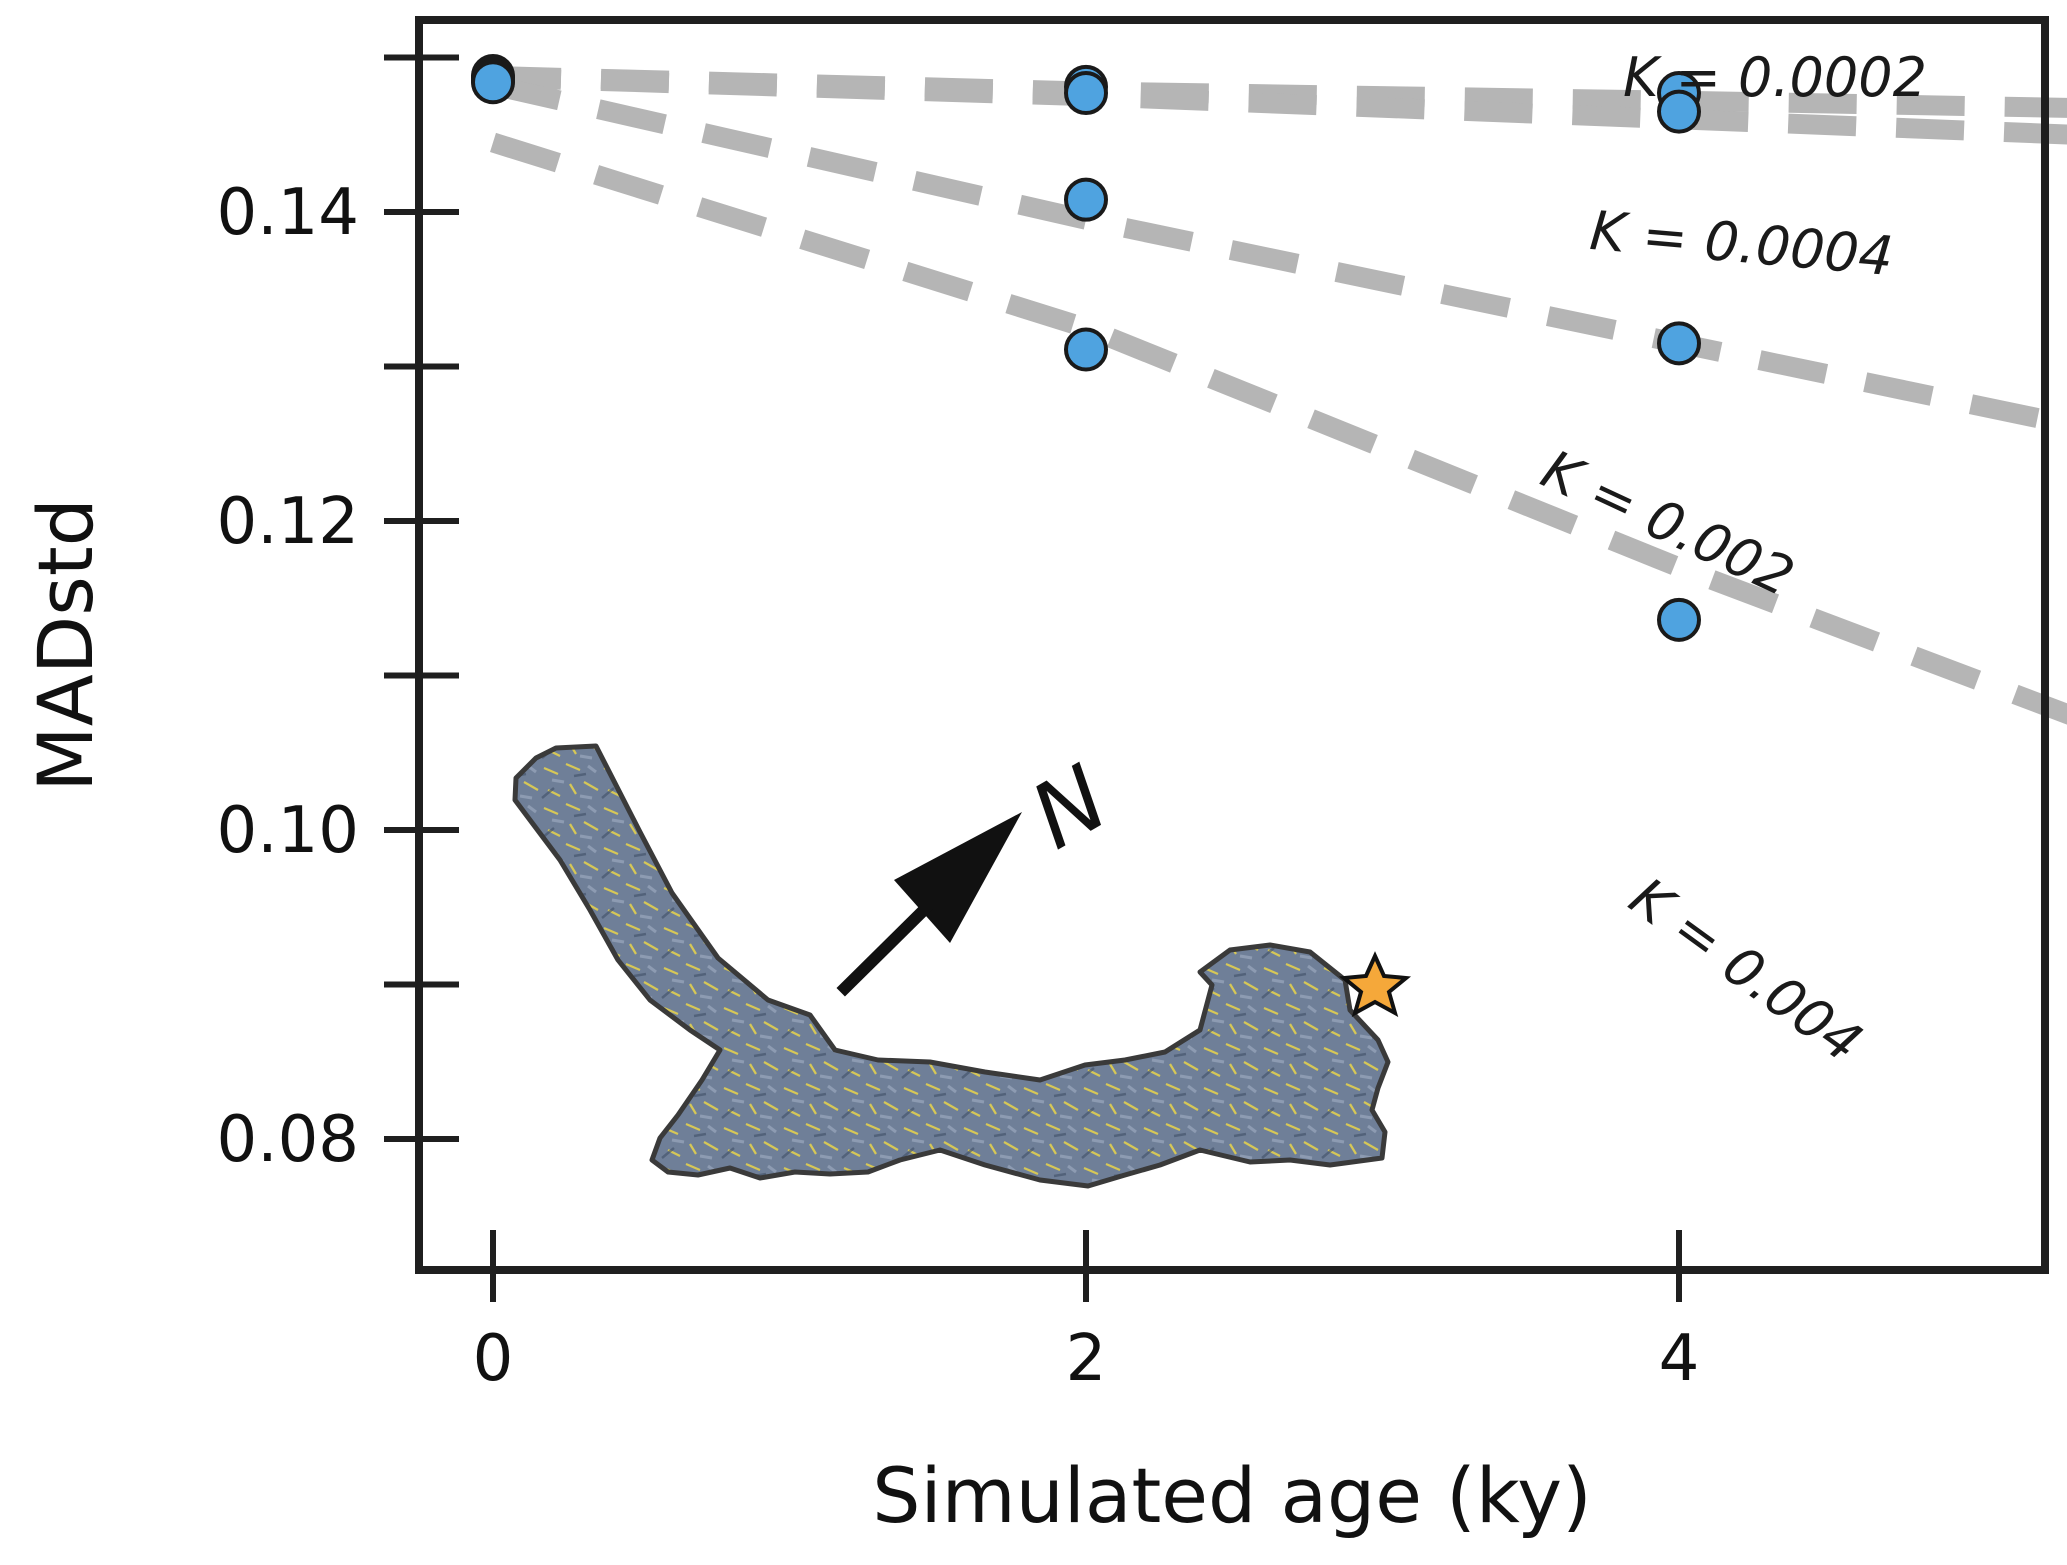 The width and height of the screenshot is (2067, 1565). I want to click on y-tick-label: 0.10, so click(288, 831).